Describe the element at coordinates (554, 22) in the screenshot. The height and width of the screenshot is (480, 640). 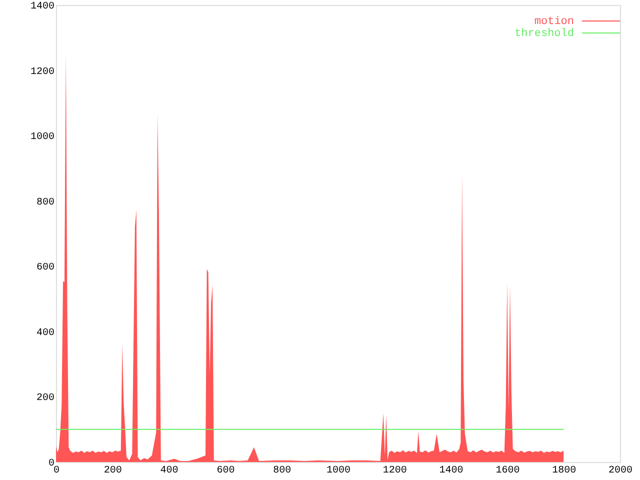
I see `legend-label: motion` at that location.